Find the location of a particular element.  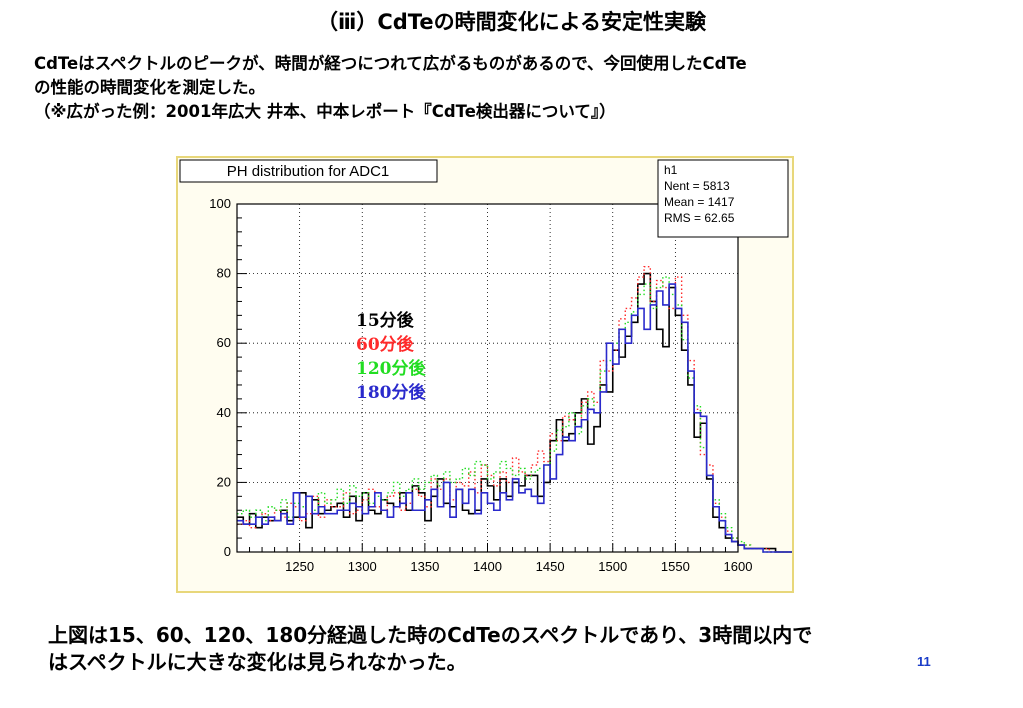

legend-entry-3: 120分後 is located at coordinates (391, 368).